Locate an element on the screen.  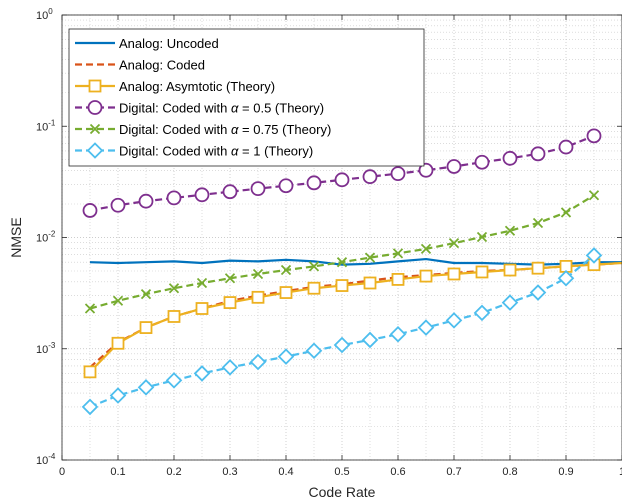
x-tick-label: 0.3 is located at coordinates (229, 472).